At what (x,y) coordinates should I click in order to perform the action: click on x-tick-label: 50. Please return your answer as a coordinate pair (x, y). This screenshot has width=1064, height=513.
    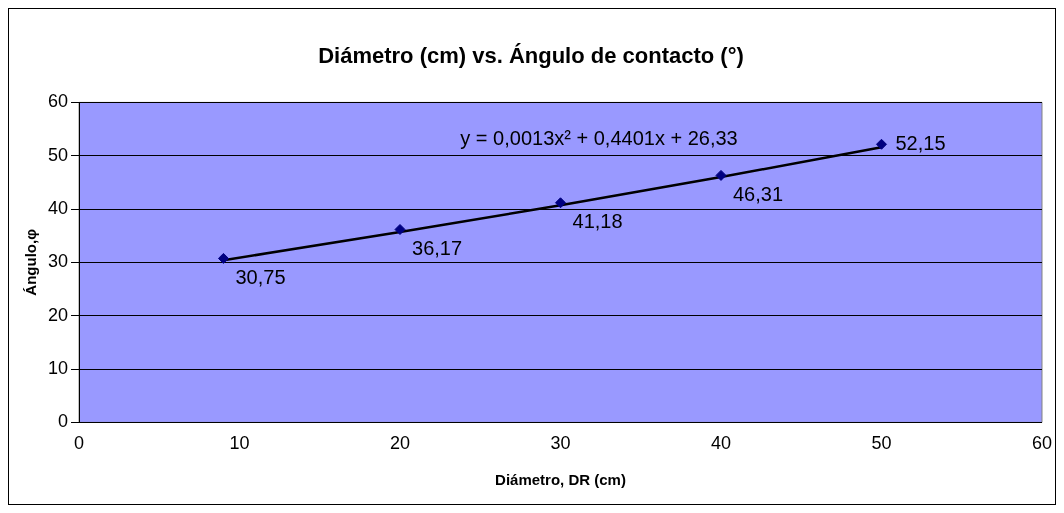
    Looking at the image, I should click on (881, 443).